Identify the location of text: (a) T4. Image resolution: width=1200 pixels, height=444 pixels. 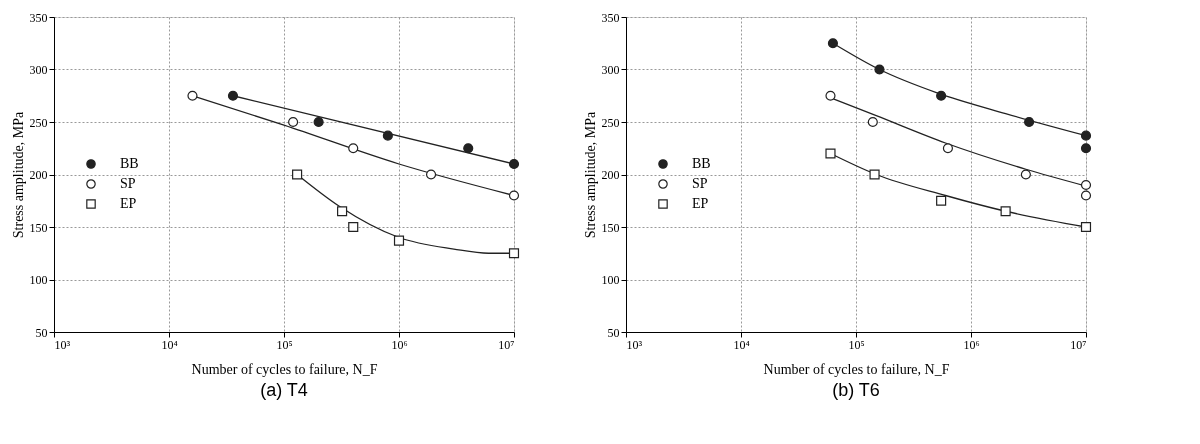
(284, 390).